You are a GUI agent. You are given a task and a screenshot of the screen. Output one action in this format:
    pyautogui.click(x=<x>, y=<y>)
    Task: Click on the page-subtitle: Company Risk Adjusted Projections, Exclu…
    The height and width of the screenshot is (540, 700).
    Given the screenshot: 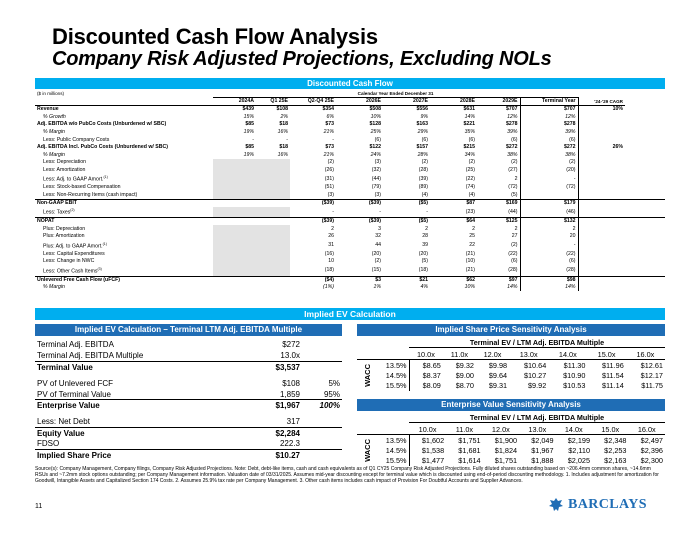 What is the action you would take?
    pyautogui.click(x=302, y=59)
    